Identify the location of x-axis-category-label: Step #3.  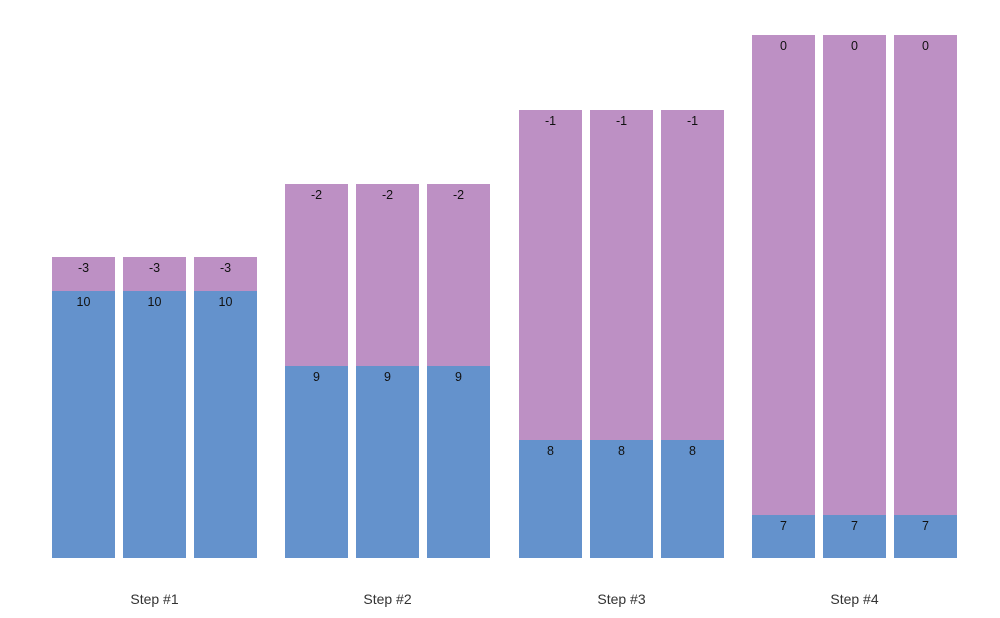
(621, 599).